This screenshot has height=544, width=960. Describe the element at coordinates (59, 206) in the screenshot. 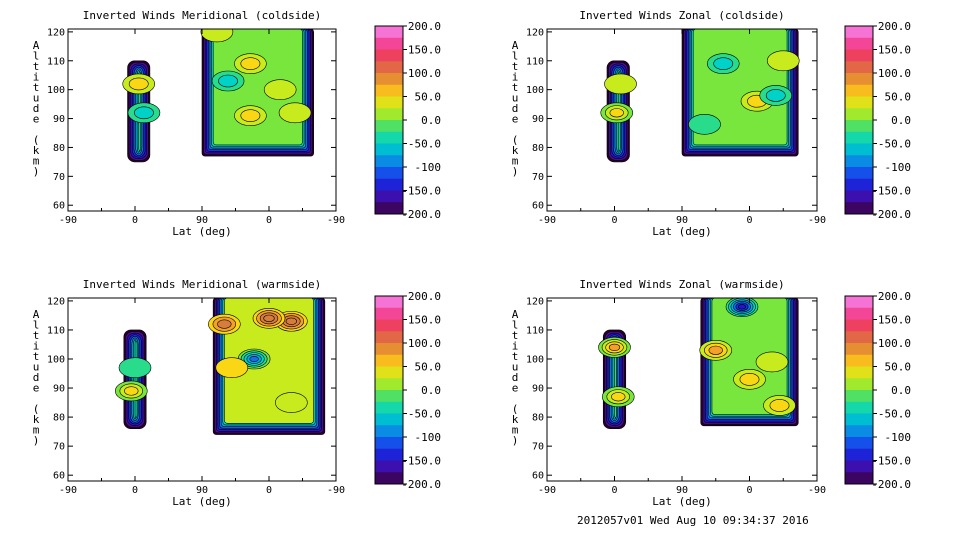

I see `y-tick-label: 60` at that location.